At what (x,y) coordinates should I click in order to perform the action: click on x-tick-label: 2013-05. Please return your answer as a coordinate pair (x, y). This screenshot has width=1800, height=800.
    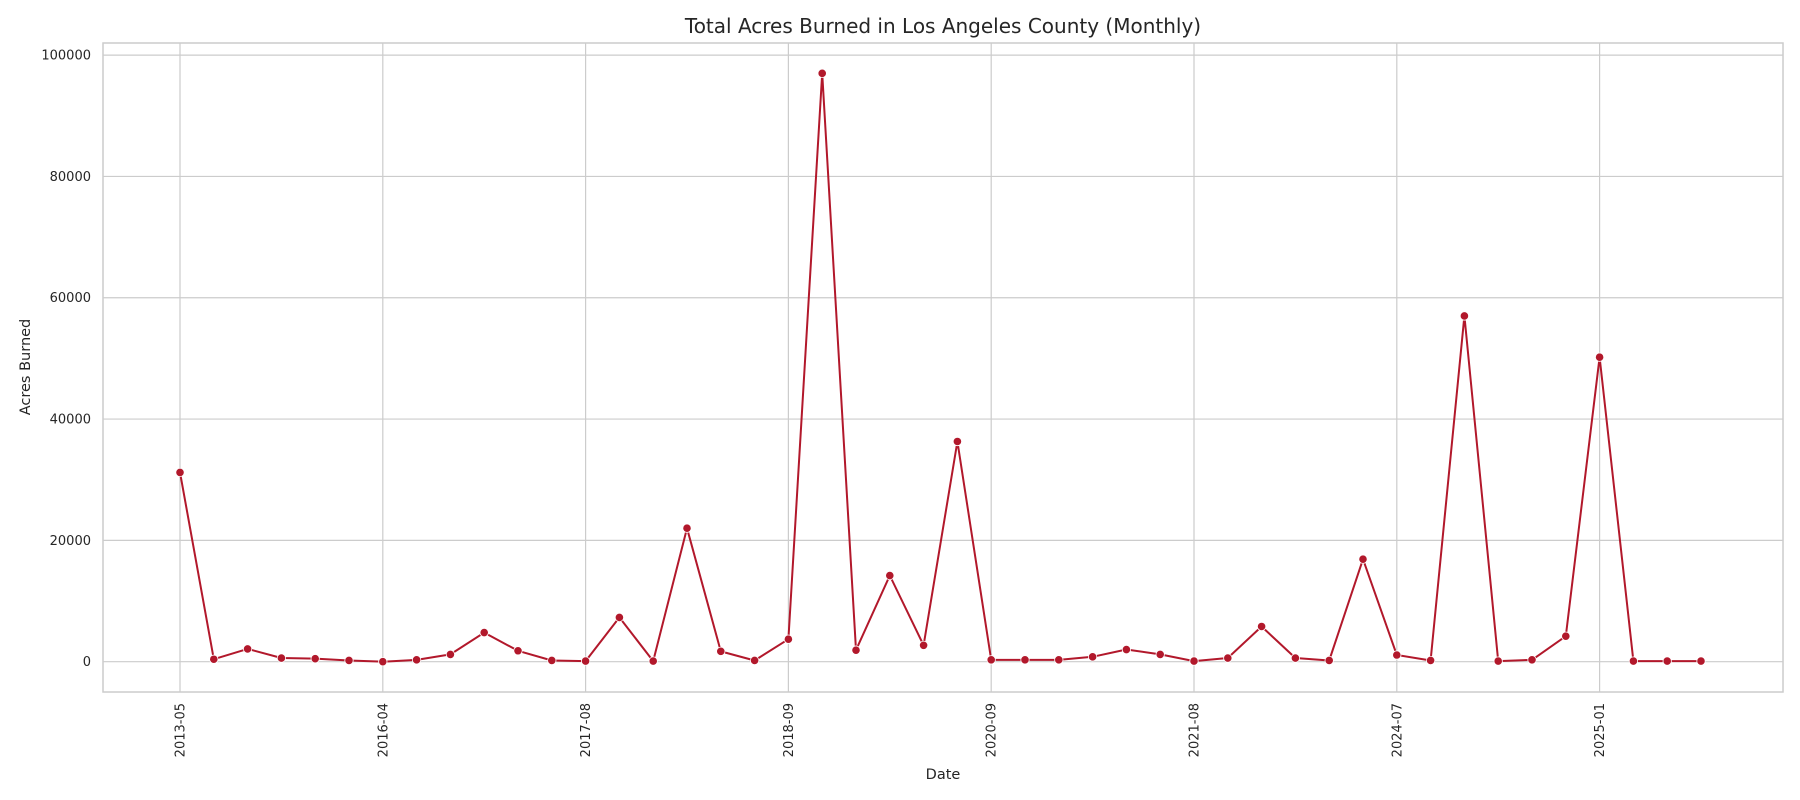
    Looking at the image, I should click on (181, 730).